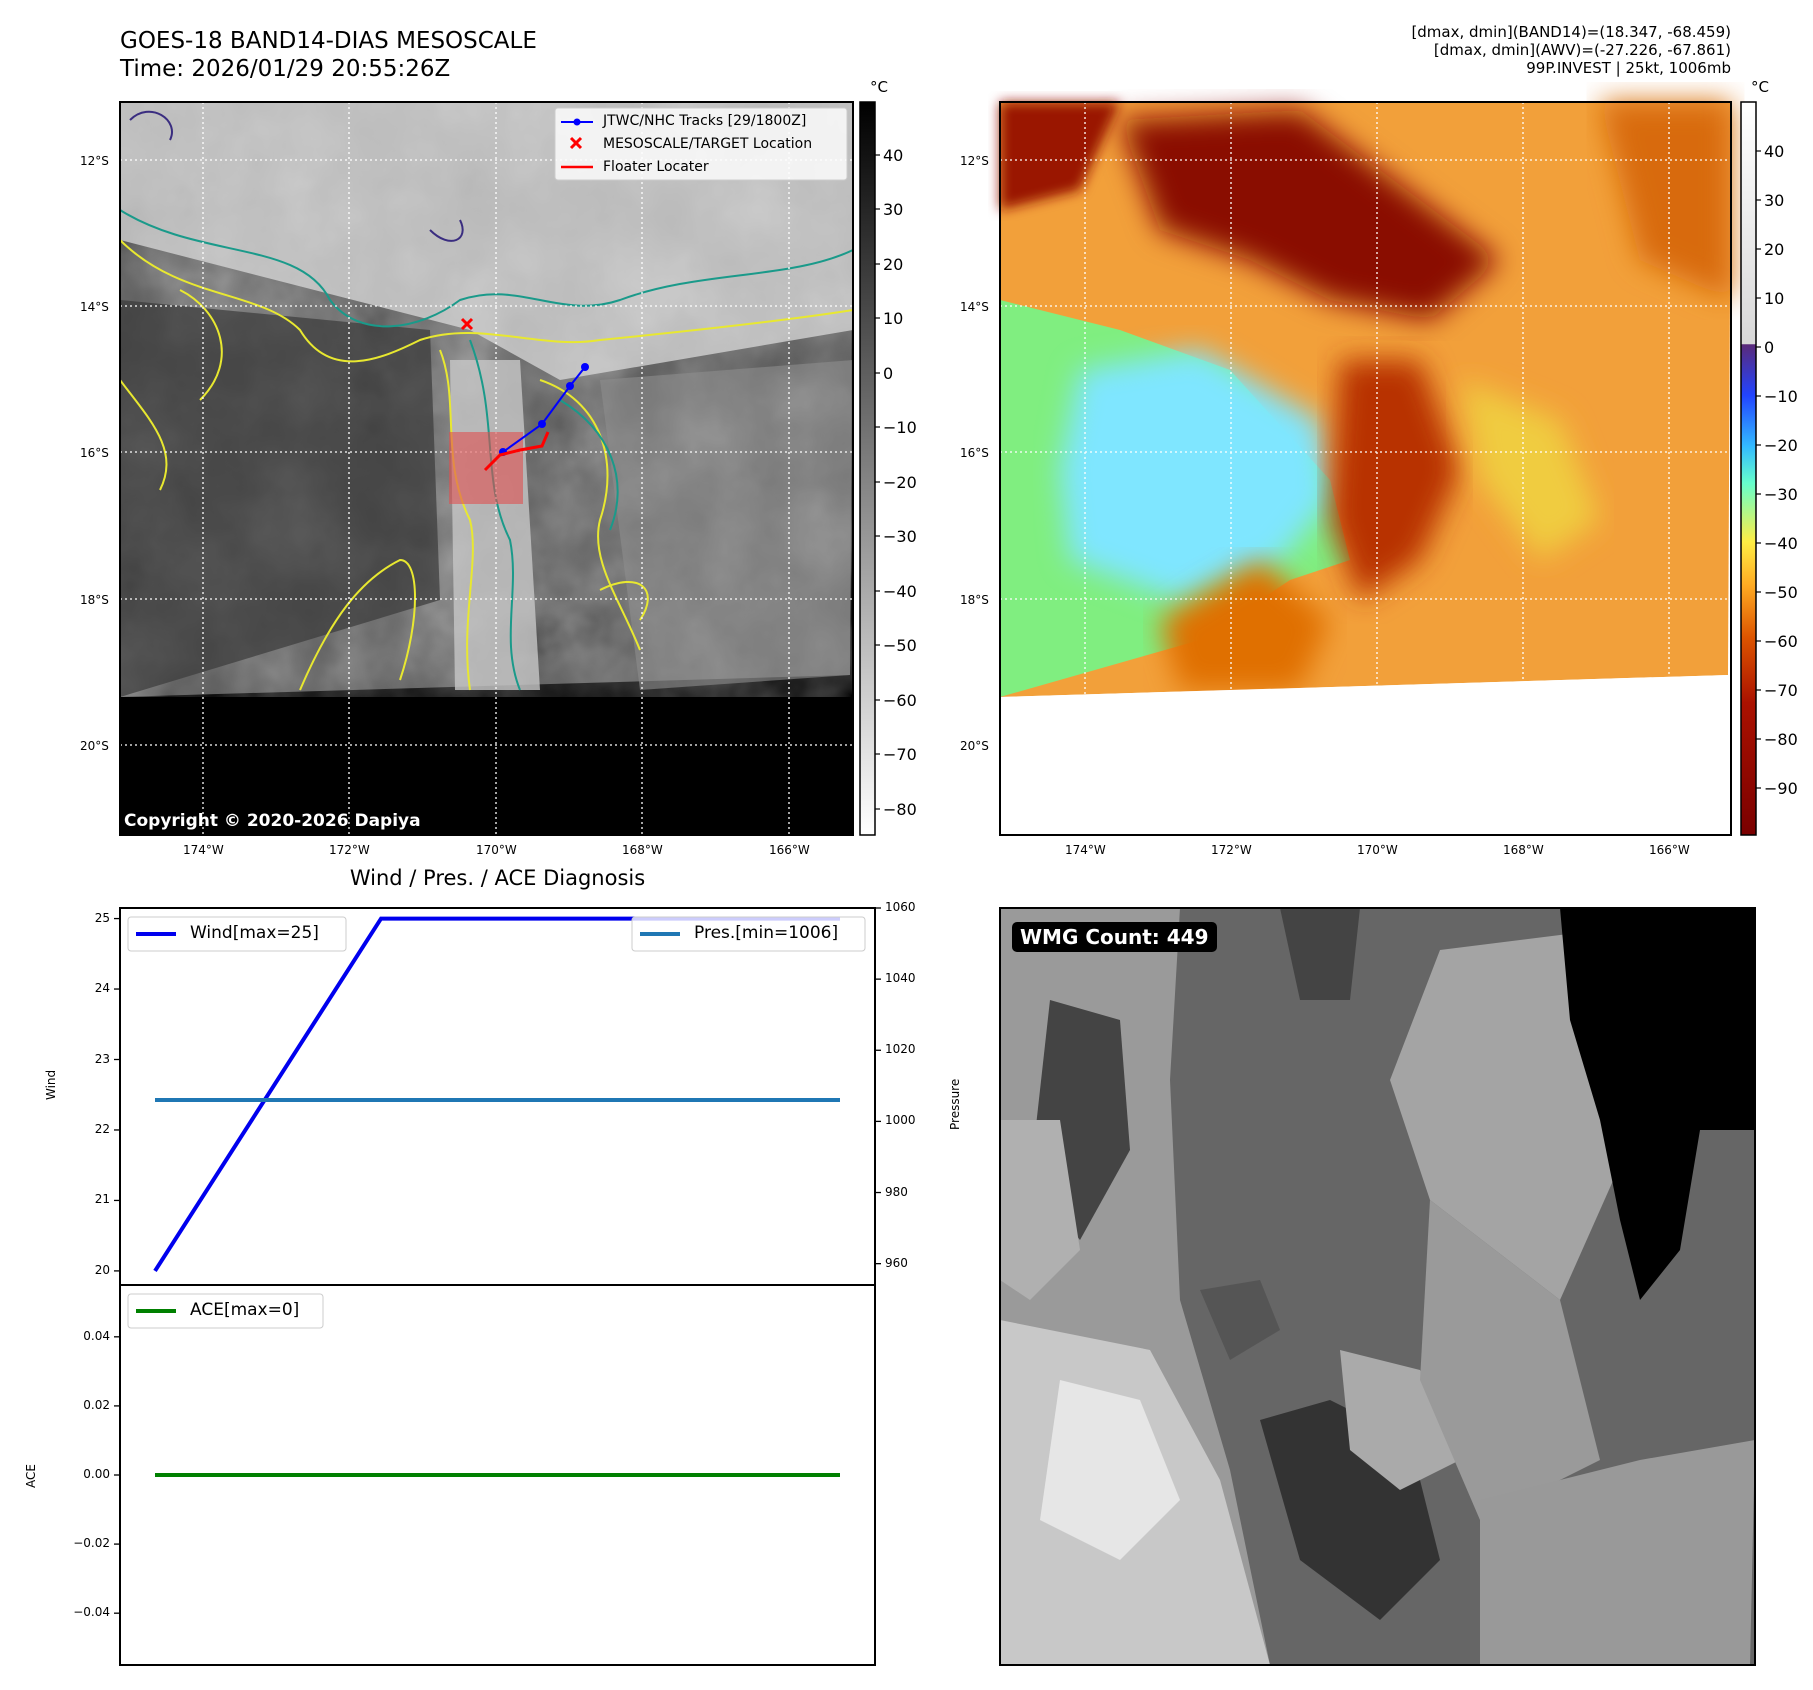 The image size is (1813, 1690). Describe the element at coordinates (867, 468) in the screenshot. I see `ir-colorbar` at that location.